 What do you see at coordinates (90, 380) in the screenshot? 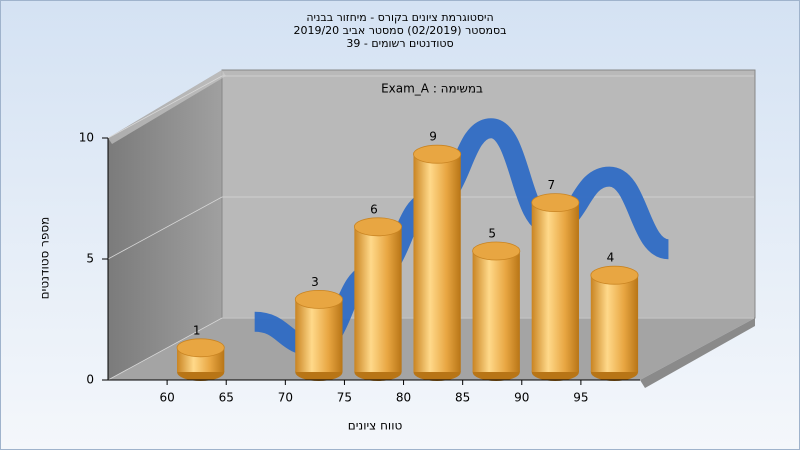
I see `y-tick-label: 0` at bounding box center [90, 380].